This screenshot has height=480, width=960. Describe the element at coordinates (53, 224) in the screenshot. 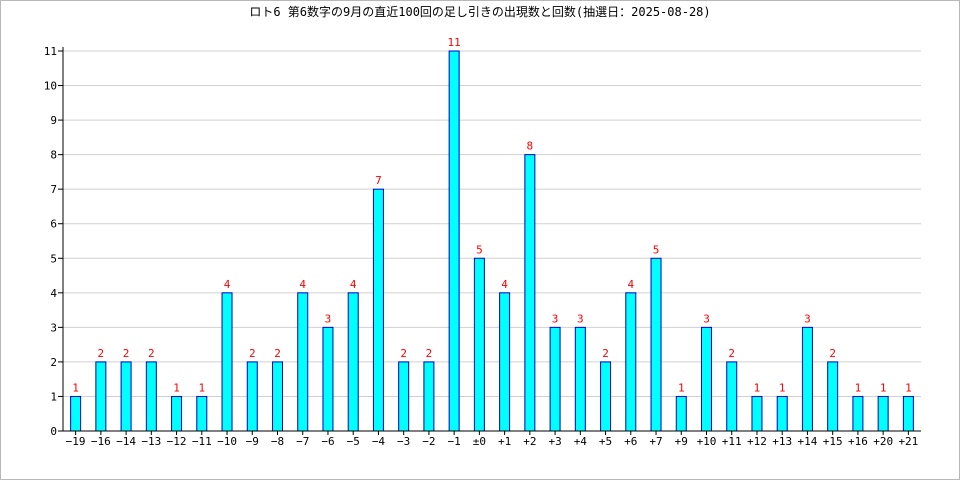

I see `y-tick-label: 6` at that location.